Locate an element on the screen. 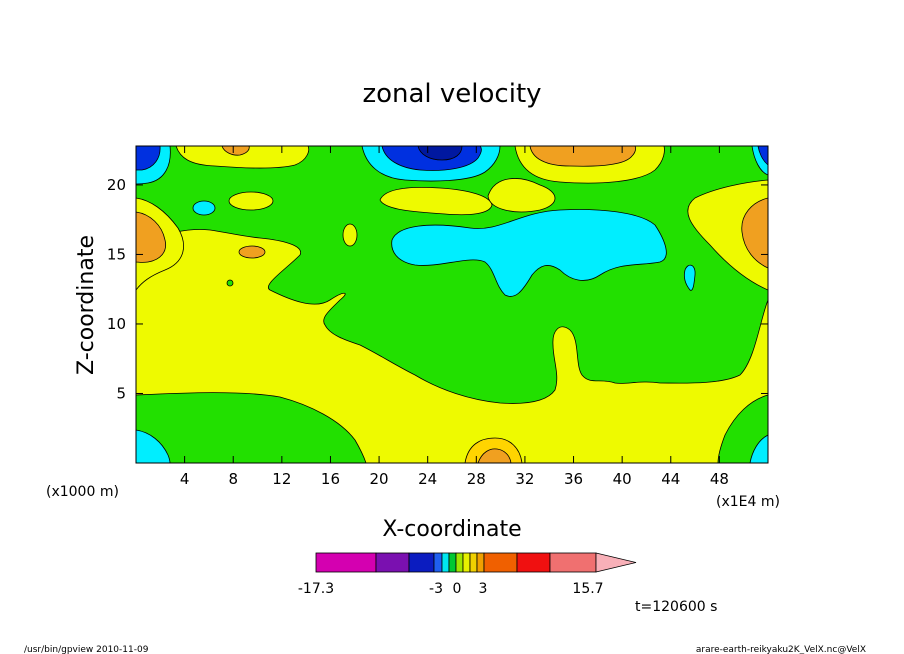 The image size is (904, 654). region-blue-topleft is located at coordinates (148, 158).